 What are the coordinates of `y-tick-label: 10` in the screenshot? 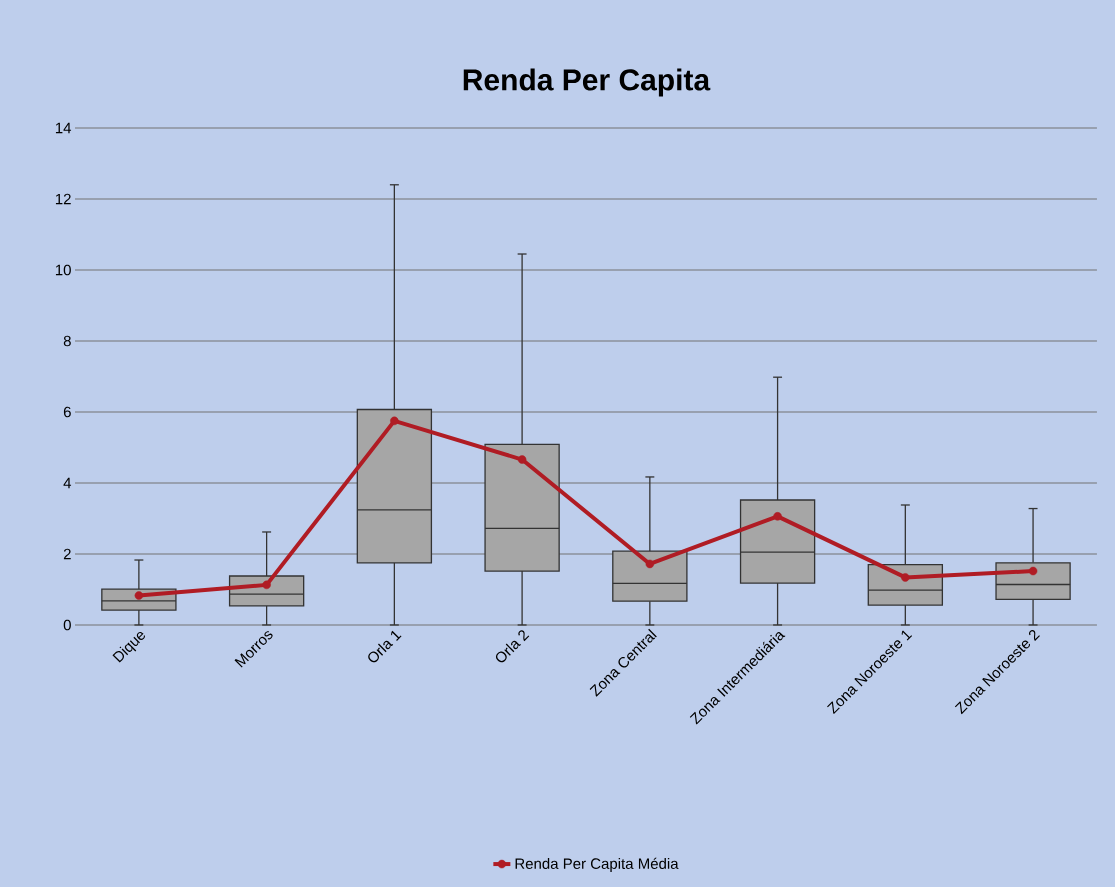 It's located at (63, 270).